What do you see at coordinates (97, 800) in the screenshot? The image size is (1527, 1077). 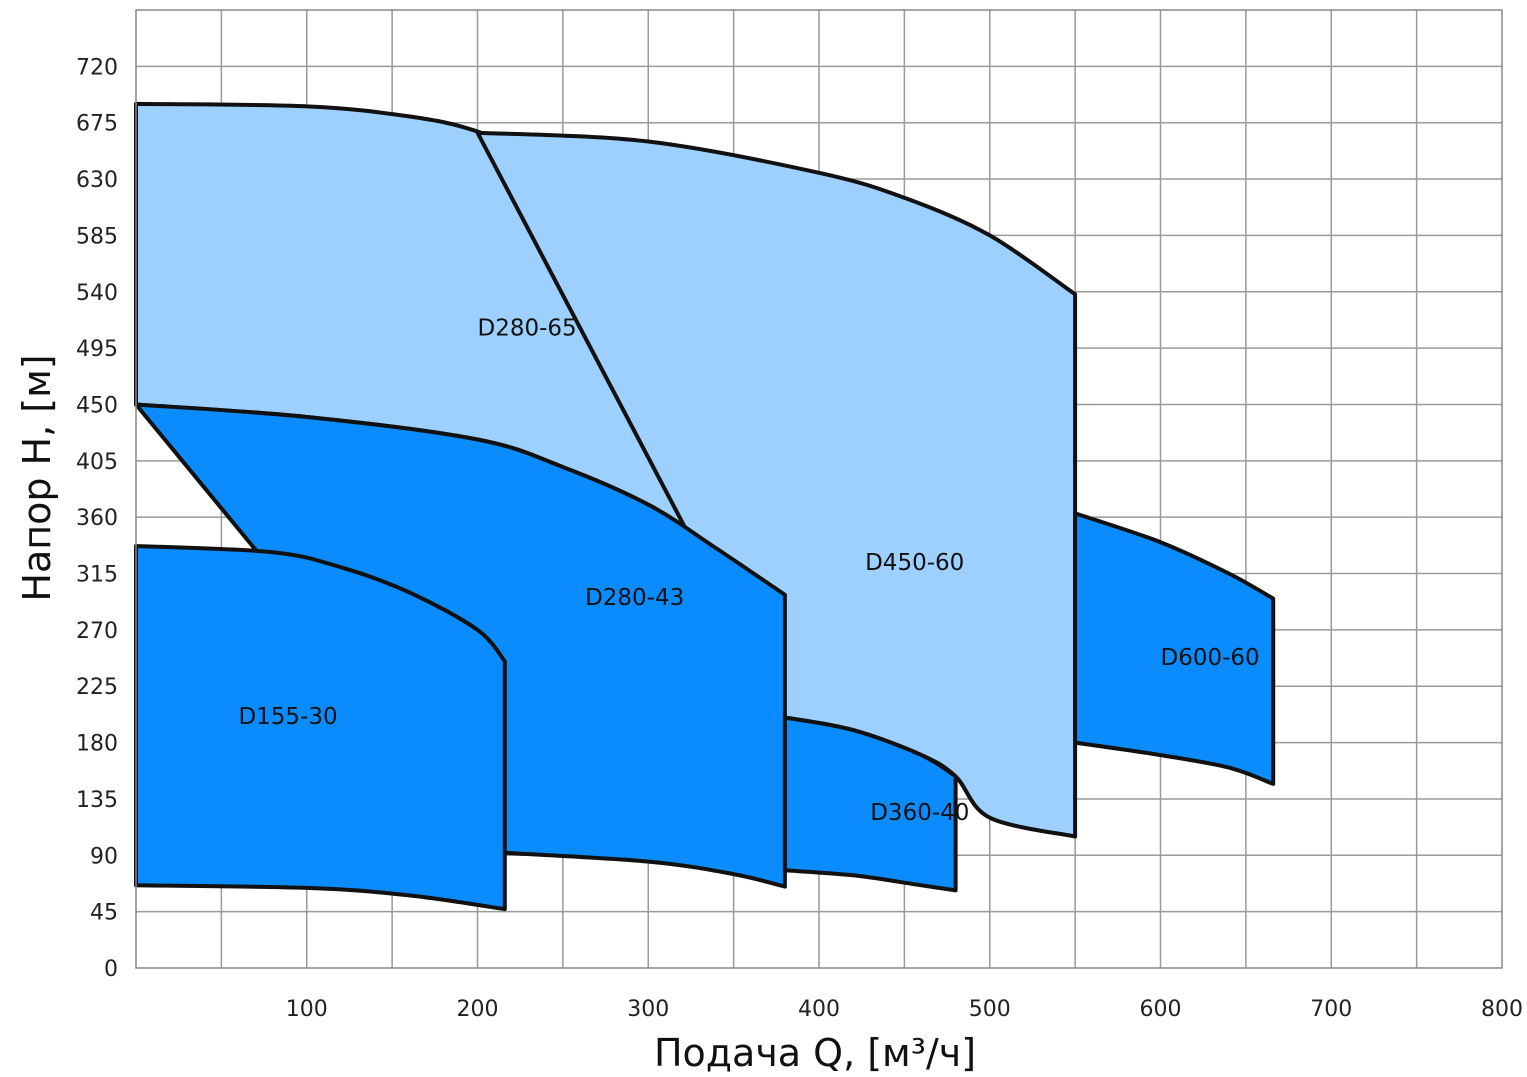 I see `y-tick-label: 135` at bounding box center [97, 800].